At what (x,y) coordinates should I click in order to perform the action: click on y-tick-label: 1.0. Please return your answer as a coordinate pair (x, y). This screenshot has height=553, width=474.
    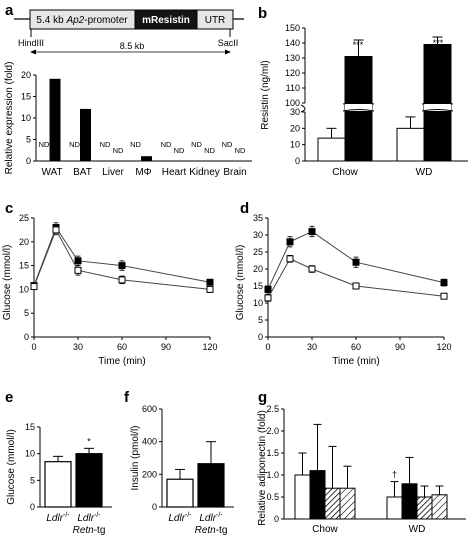
    Looking at the image, I should click on (272, 475).